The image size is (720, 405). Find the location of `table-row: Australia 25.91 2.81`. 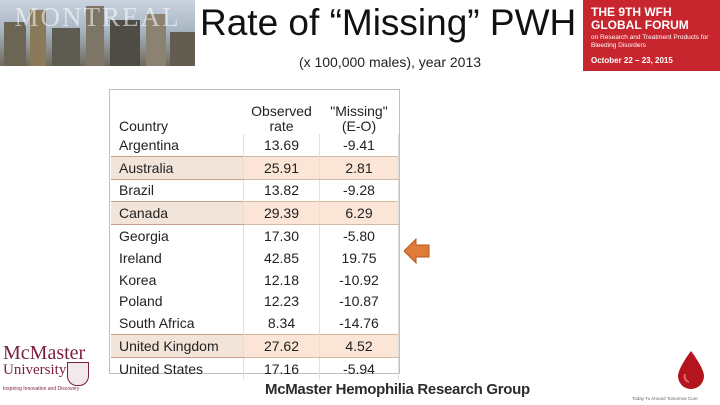

table-row: Australia 25.91 2.81 is located at coordinates (255, 167).